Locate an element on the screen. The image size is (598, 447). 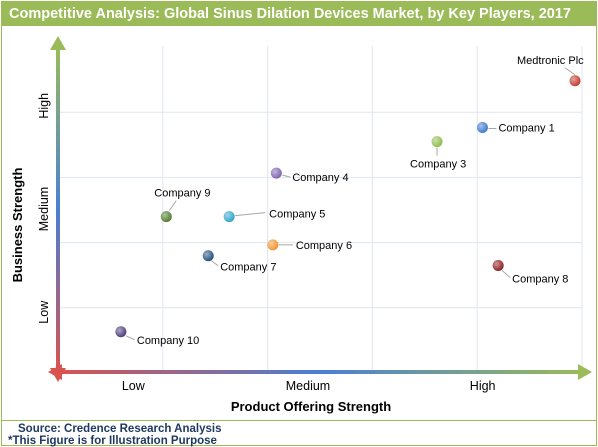
source-text: Source: Credence Research Analysis is located at coordinates (120, 429).